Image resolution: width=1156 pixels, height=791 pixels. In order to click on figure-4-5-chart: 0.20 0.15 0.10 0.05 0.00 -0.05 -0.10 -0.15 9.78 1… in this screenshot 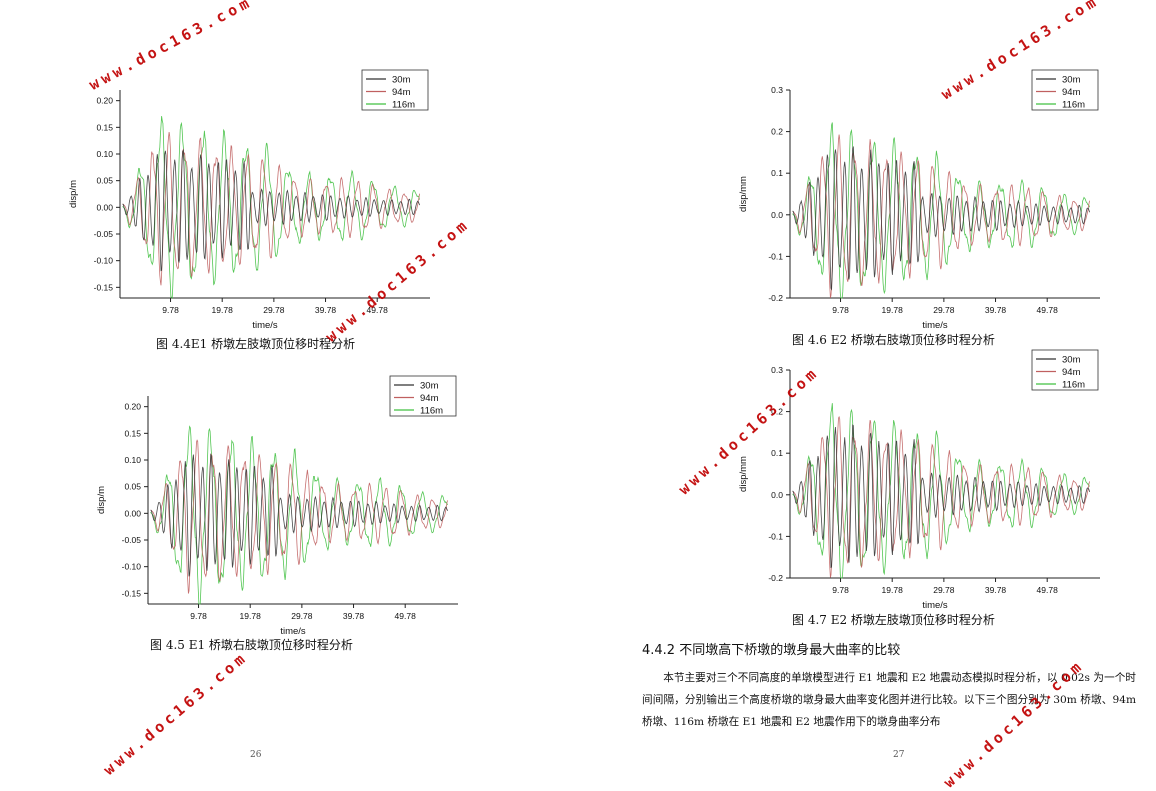, I will do `click(278, 504)`.